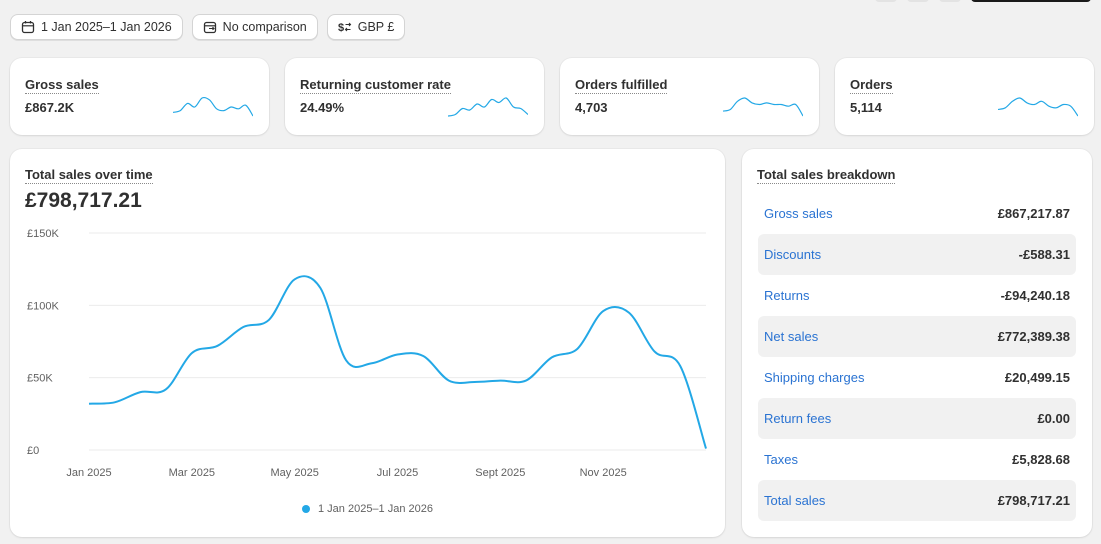 The image size is (1101, 544). What do you see at coordinates (62, 85) in the screenshot?
I see `kpi-title: Gross sales` at bounding box center [62, 85].